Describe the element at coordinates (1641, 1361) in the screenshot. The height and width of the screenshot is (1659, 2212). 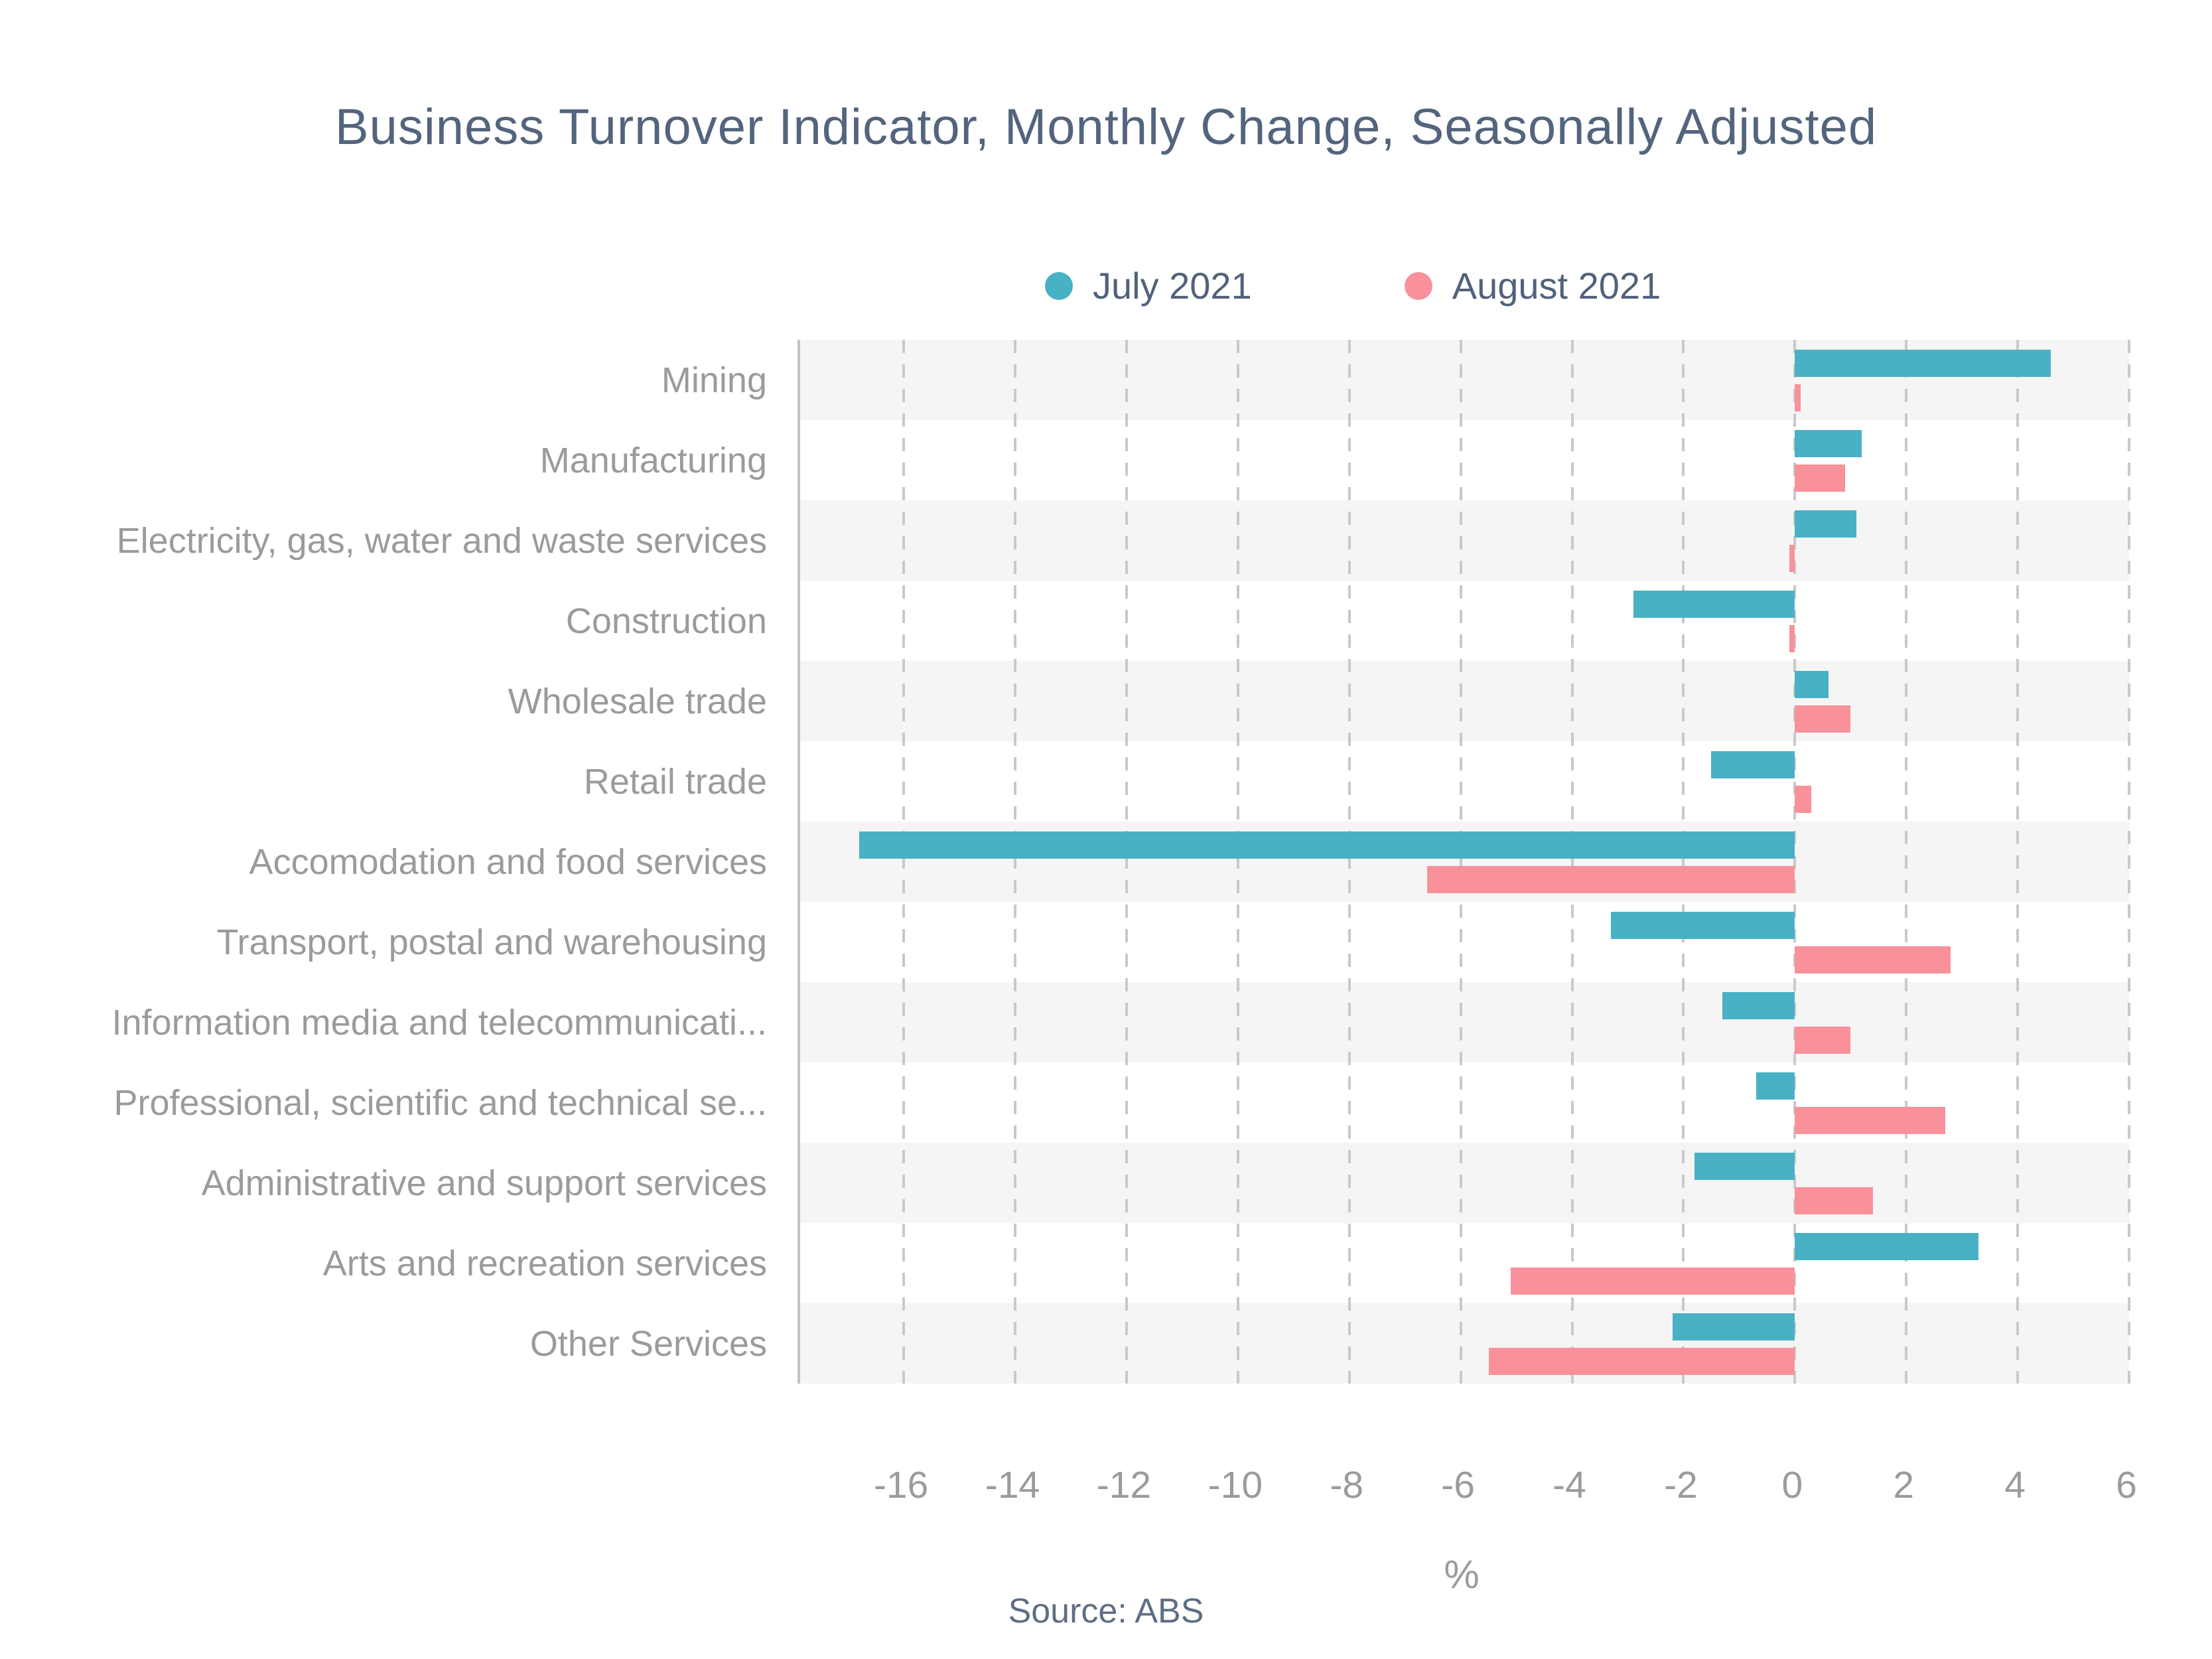
I see `bar-august-2021-other-services` at that location.